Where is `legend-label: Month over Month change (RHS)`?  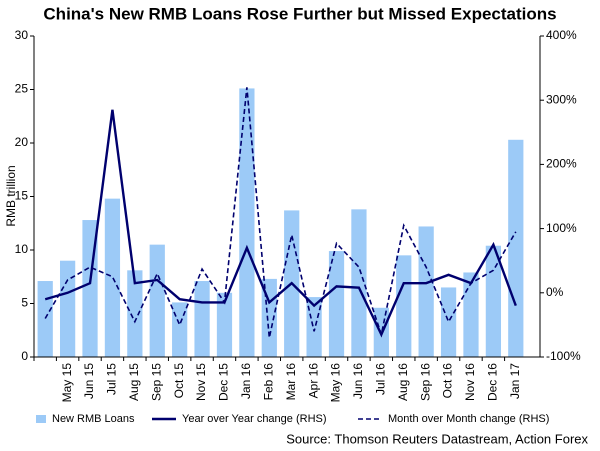 legend-label: Month over Month change (RHS) is located at coordinates (468, 419).